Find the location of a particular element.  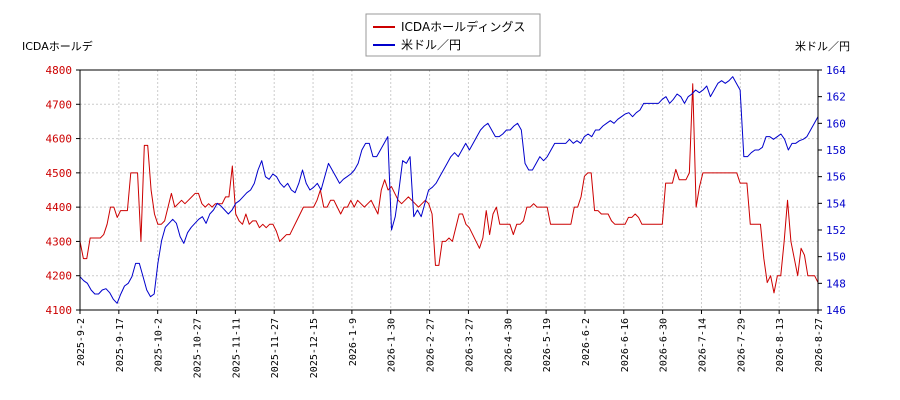

right-axis-title: 米ドル／円 is located at coordinates (822, 46).